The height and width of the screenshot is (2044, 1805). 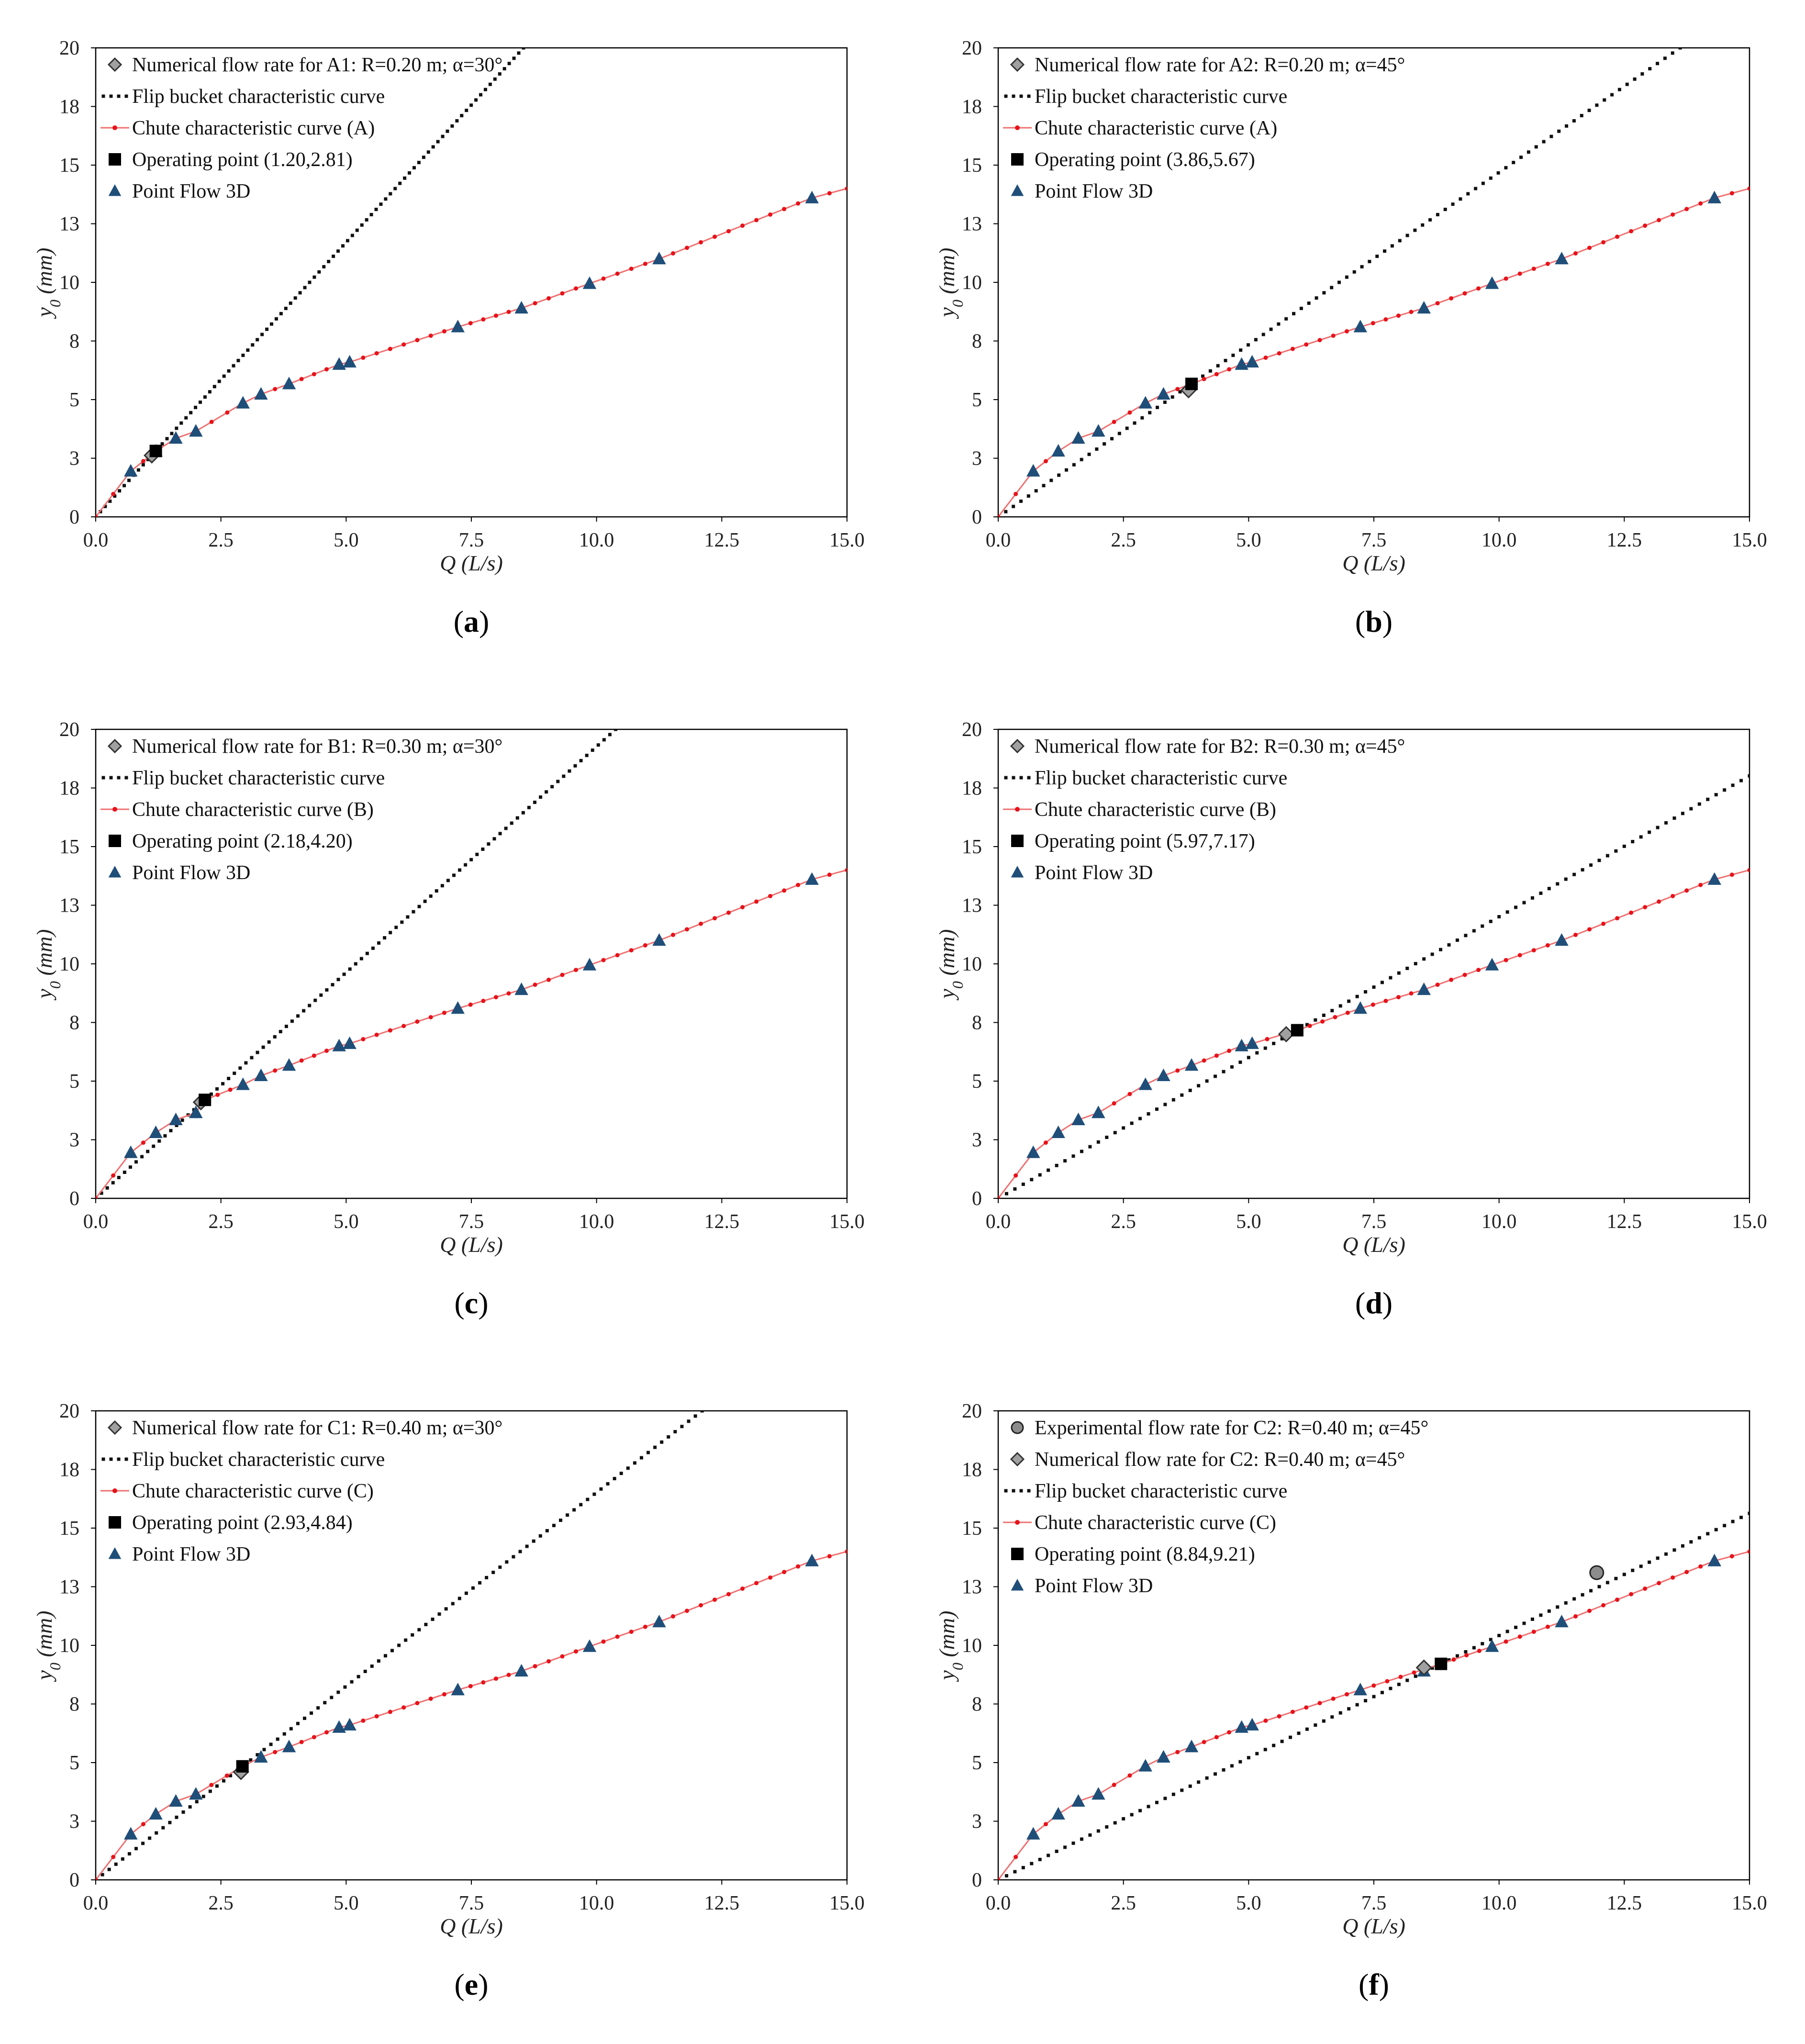 I want to click on x-tick-label: 10.0, so click(x=596, y=1903).